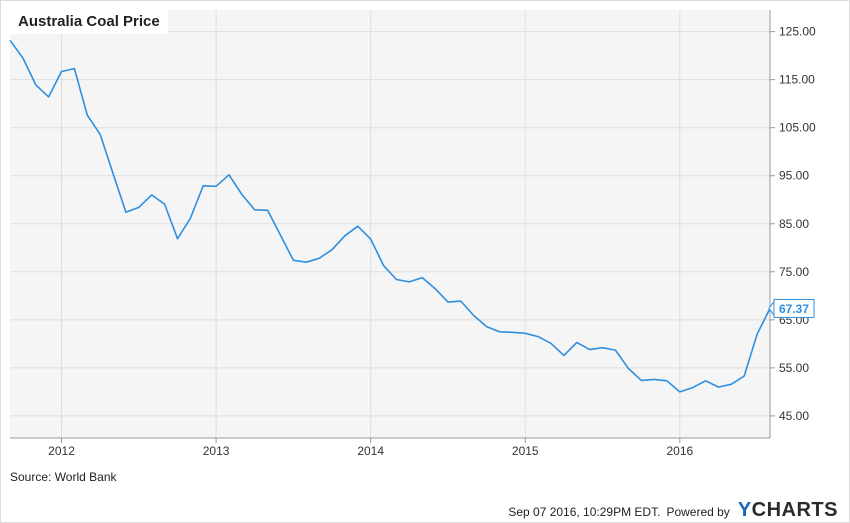  I want to click on y-tick-label: 85.00, so click(794, 224).